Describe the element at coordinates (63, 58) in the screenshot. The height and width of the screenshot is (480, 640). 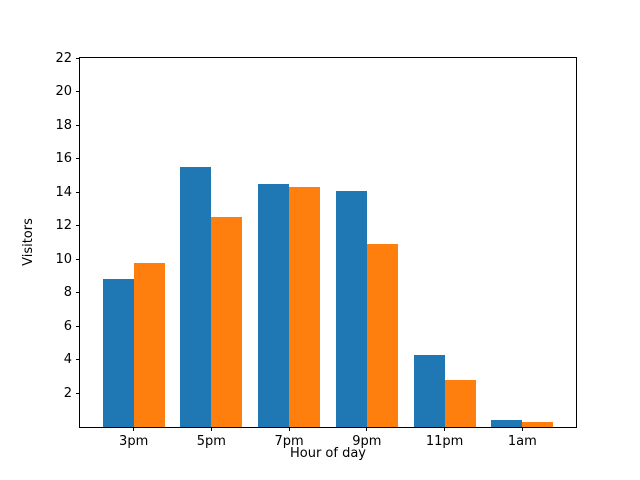
I see `y-tick-label: 22` at that location.